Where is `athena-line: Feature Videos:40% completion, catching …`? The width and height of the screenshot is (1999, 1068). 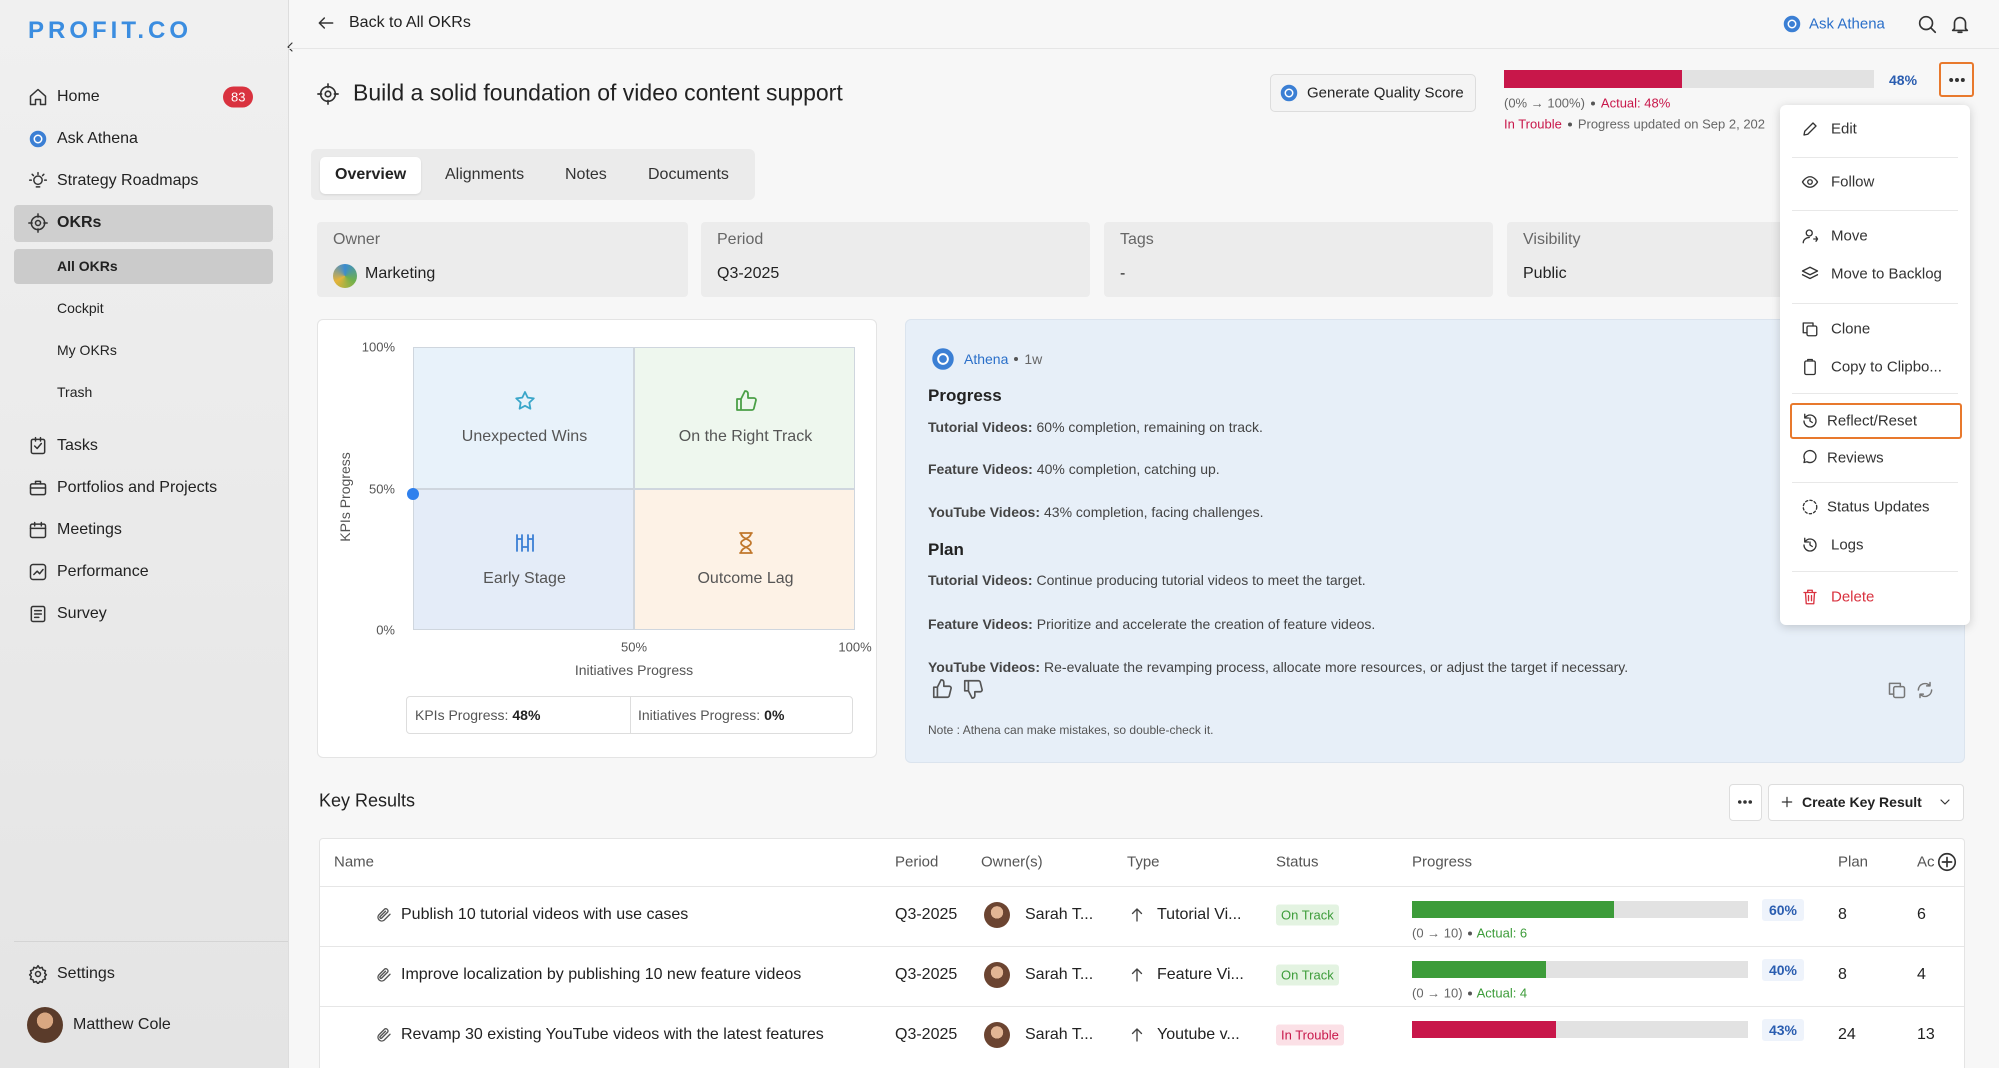
athena-line: Feature Videos:40% completion, catching … is located at coordinates (1074, 469).